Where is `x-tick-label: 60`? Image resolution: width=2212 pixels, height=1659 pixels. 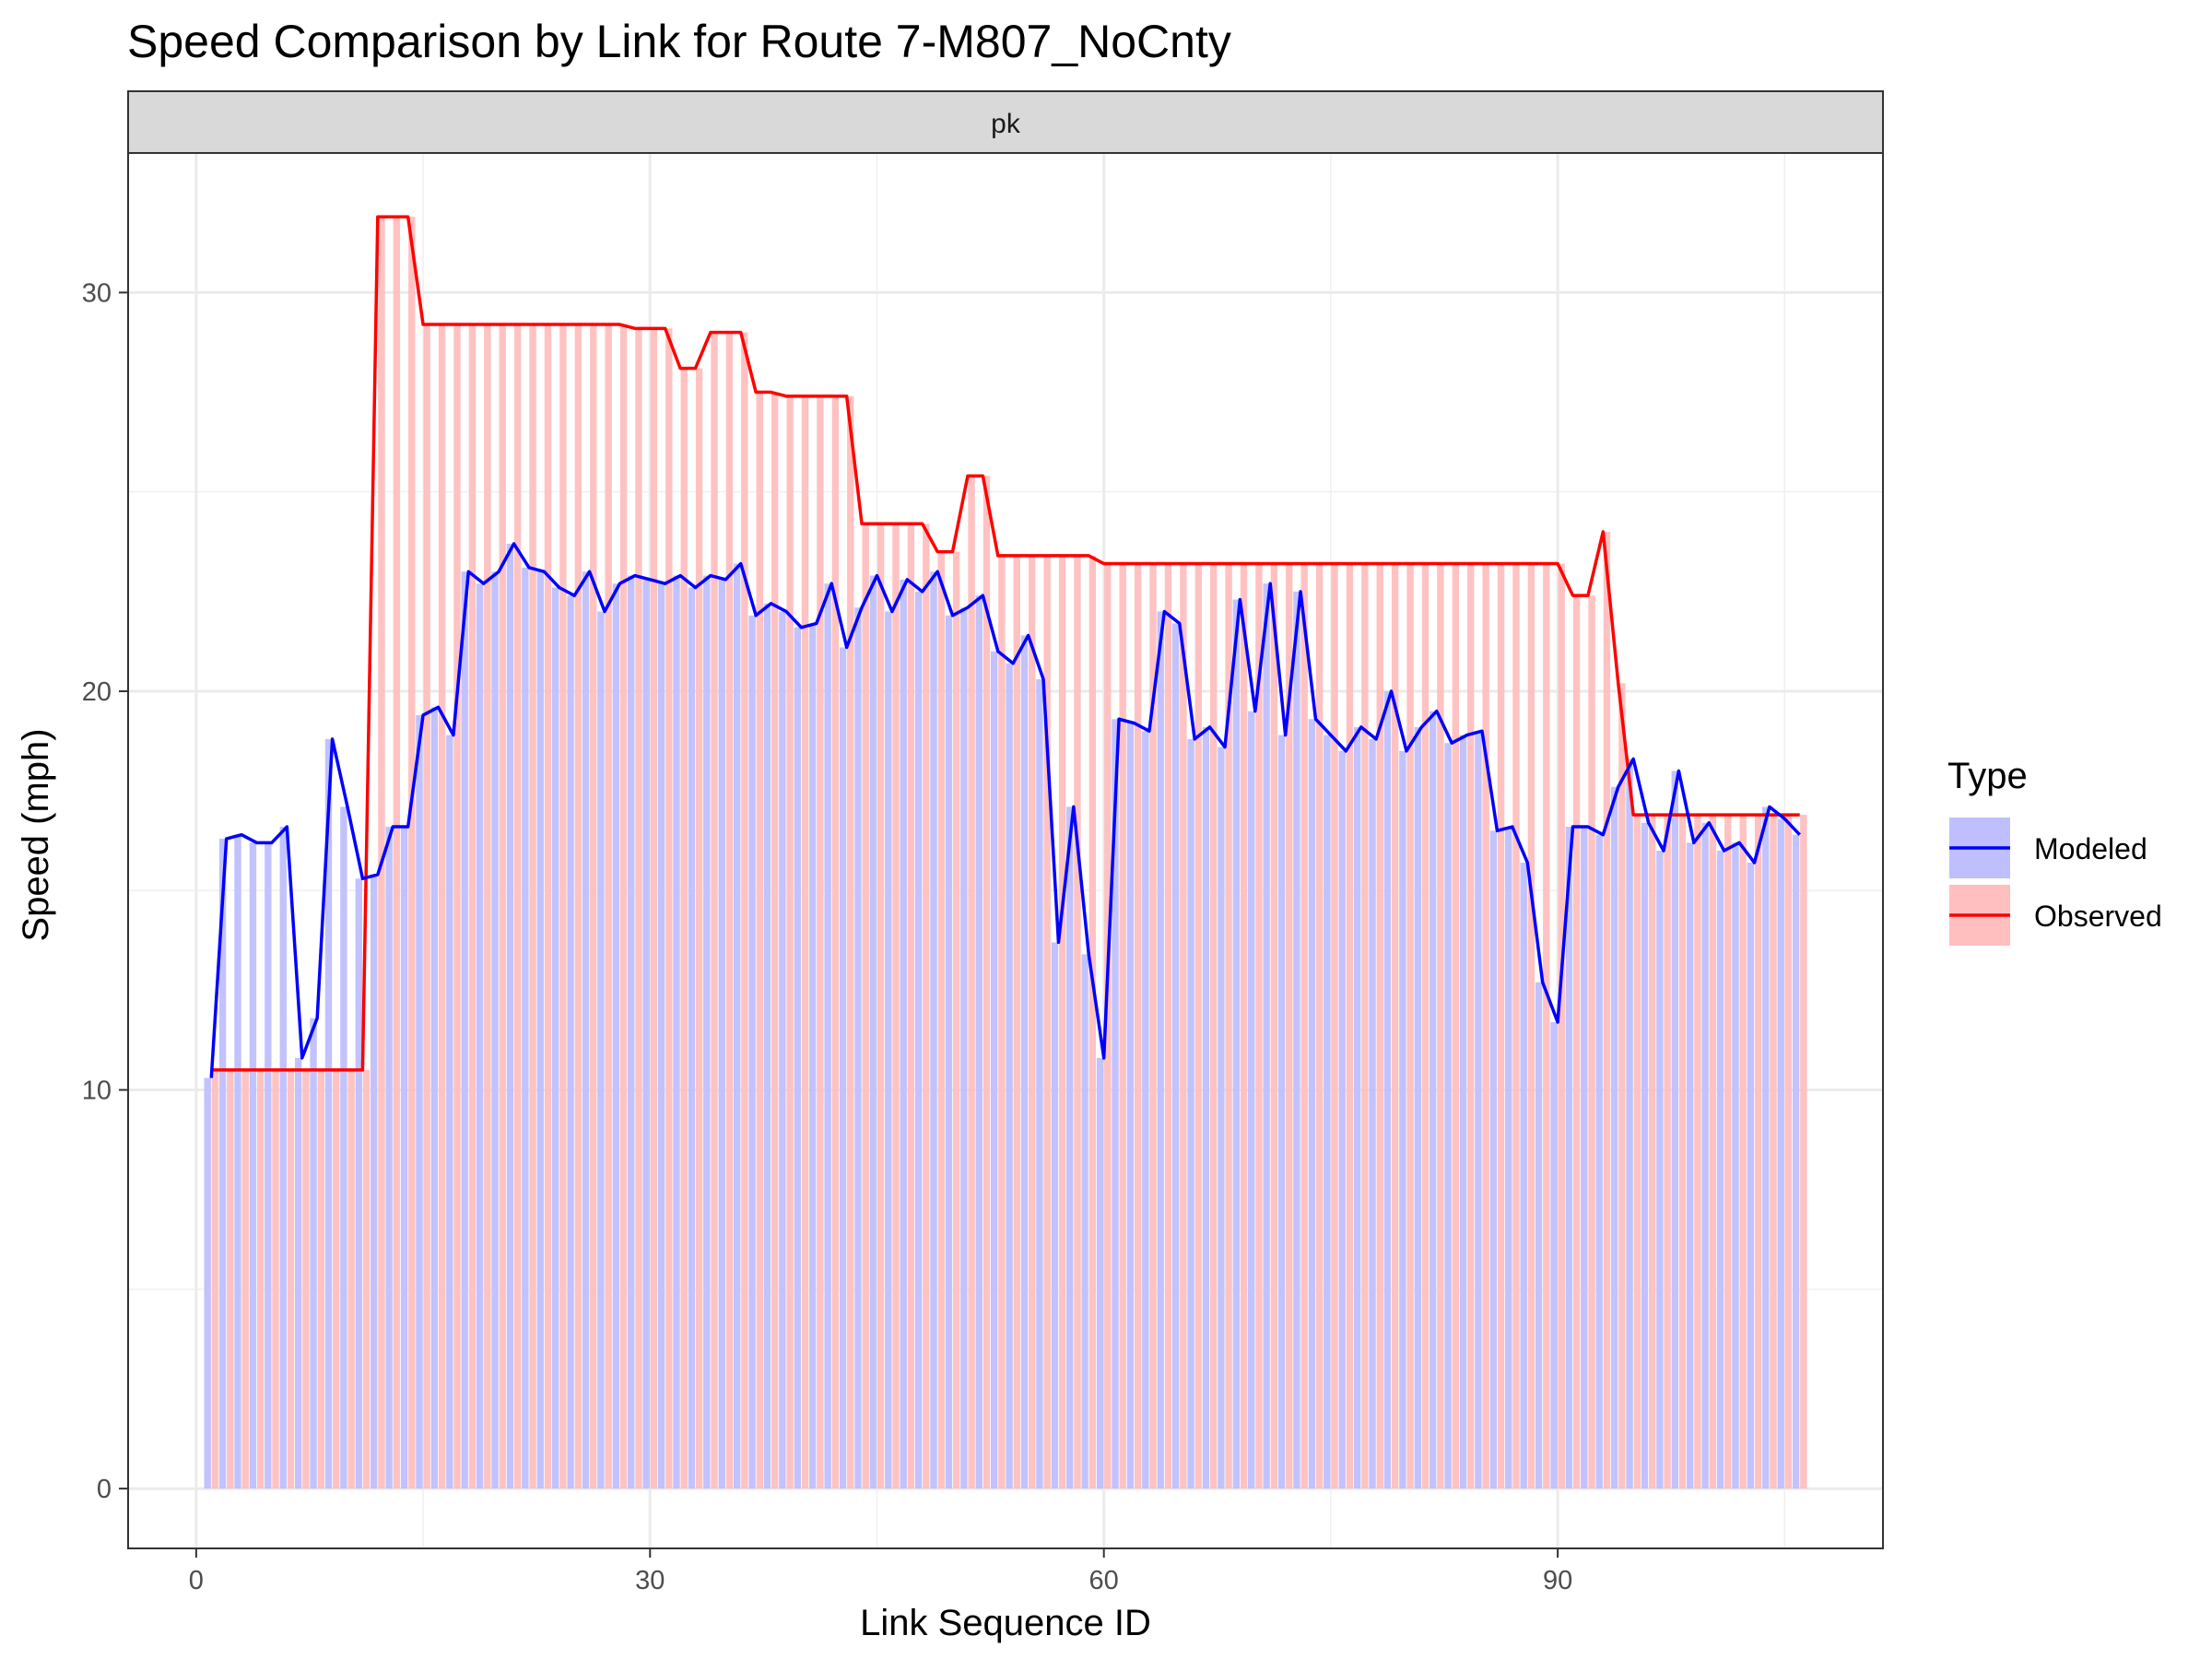
x-tick-label: 60 is located at coordinates (1104, 1580).